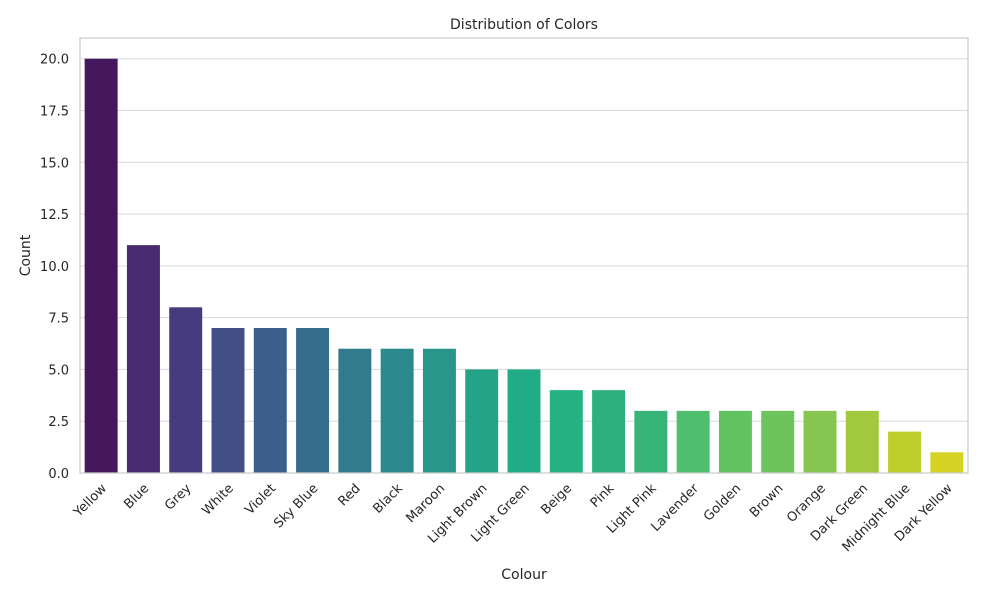 This screenshot has height=604, width=1000. Describe the element at coordinates (228, 400) in the screenshot. I see `bar-white` at that location.